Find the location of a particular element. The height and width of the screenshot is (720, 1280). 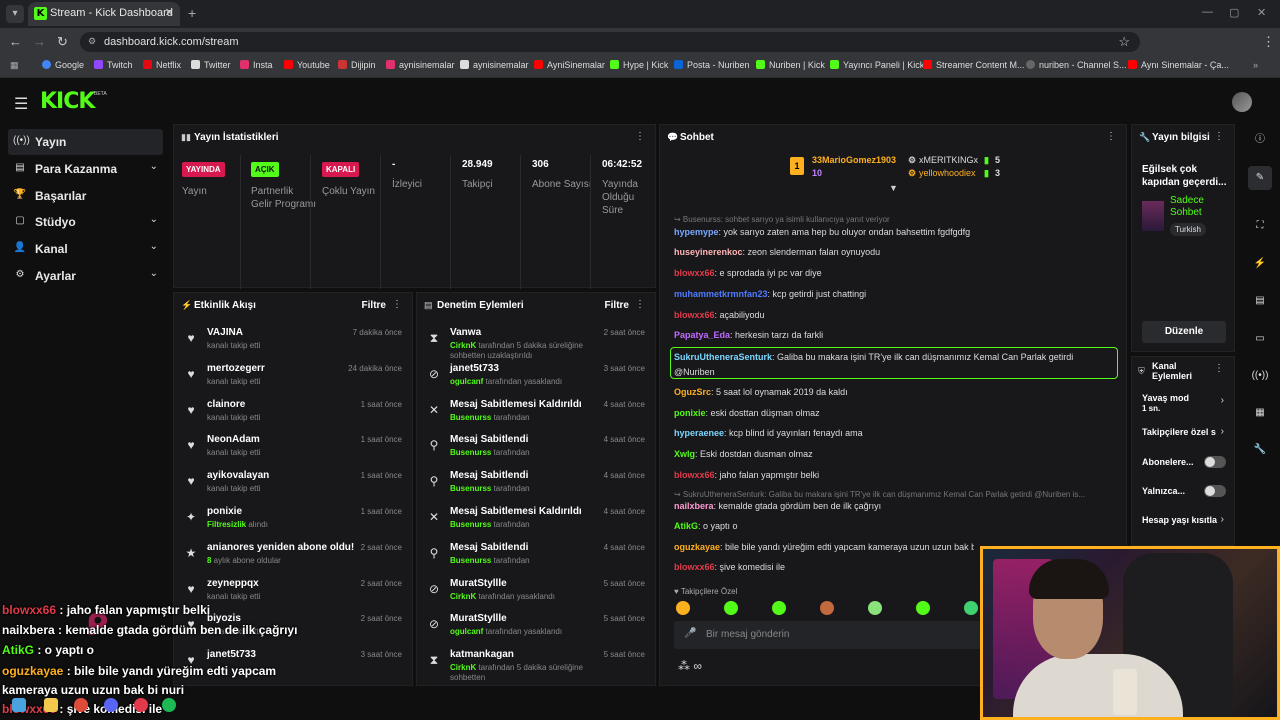

sidebar-item-studyo: ▢ Stüdyo ⌄ is located at coordinates (85, 222).